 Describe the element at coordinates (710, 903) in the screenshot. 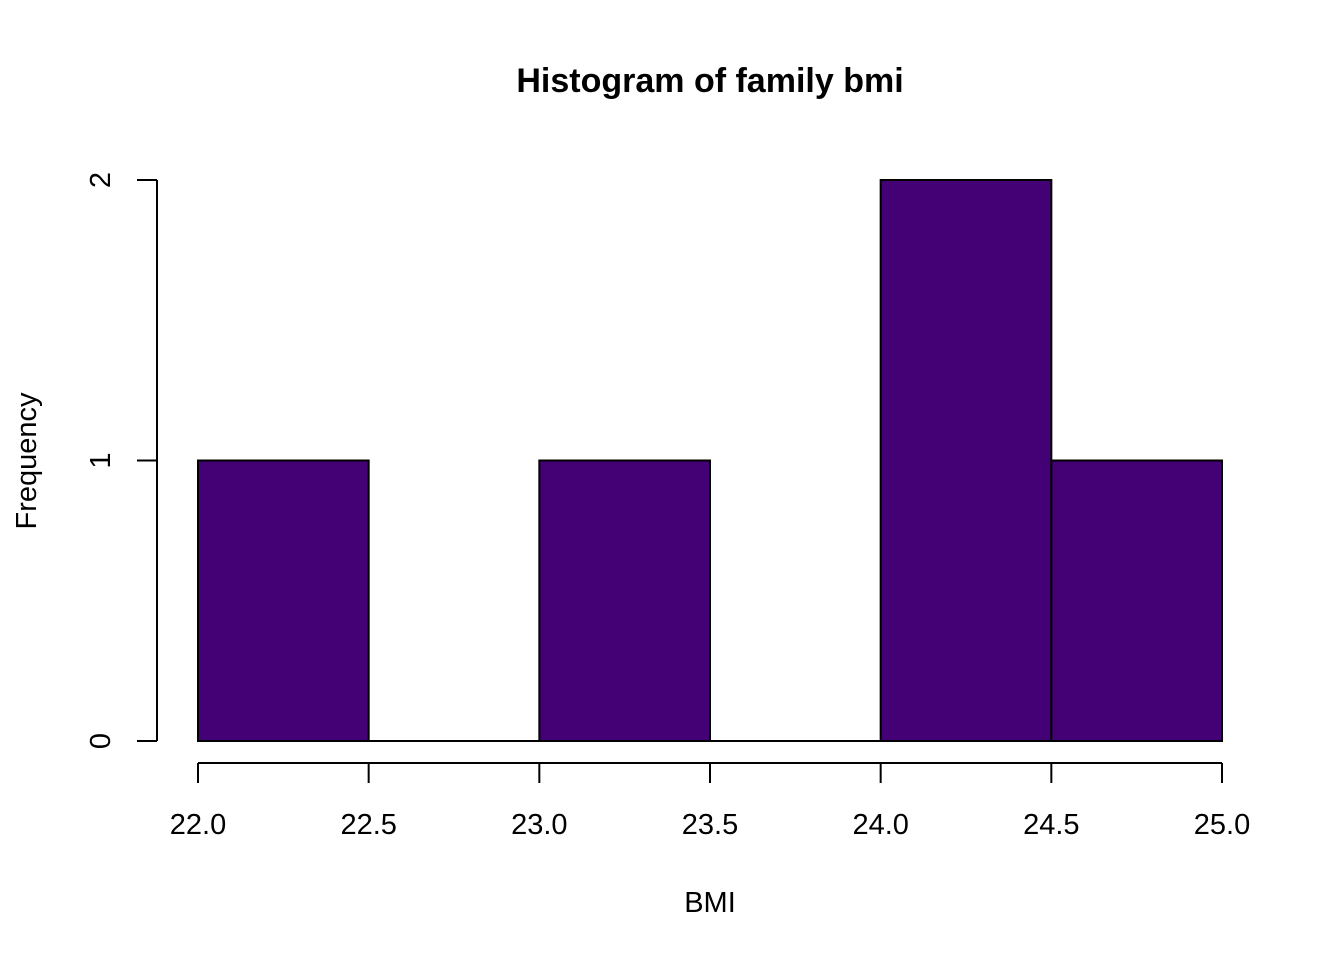

I see `x-axis-label: BMI` at that location.